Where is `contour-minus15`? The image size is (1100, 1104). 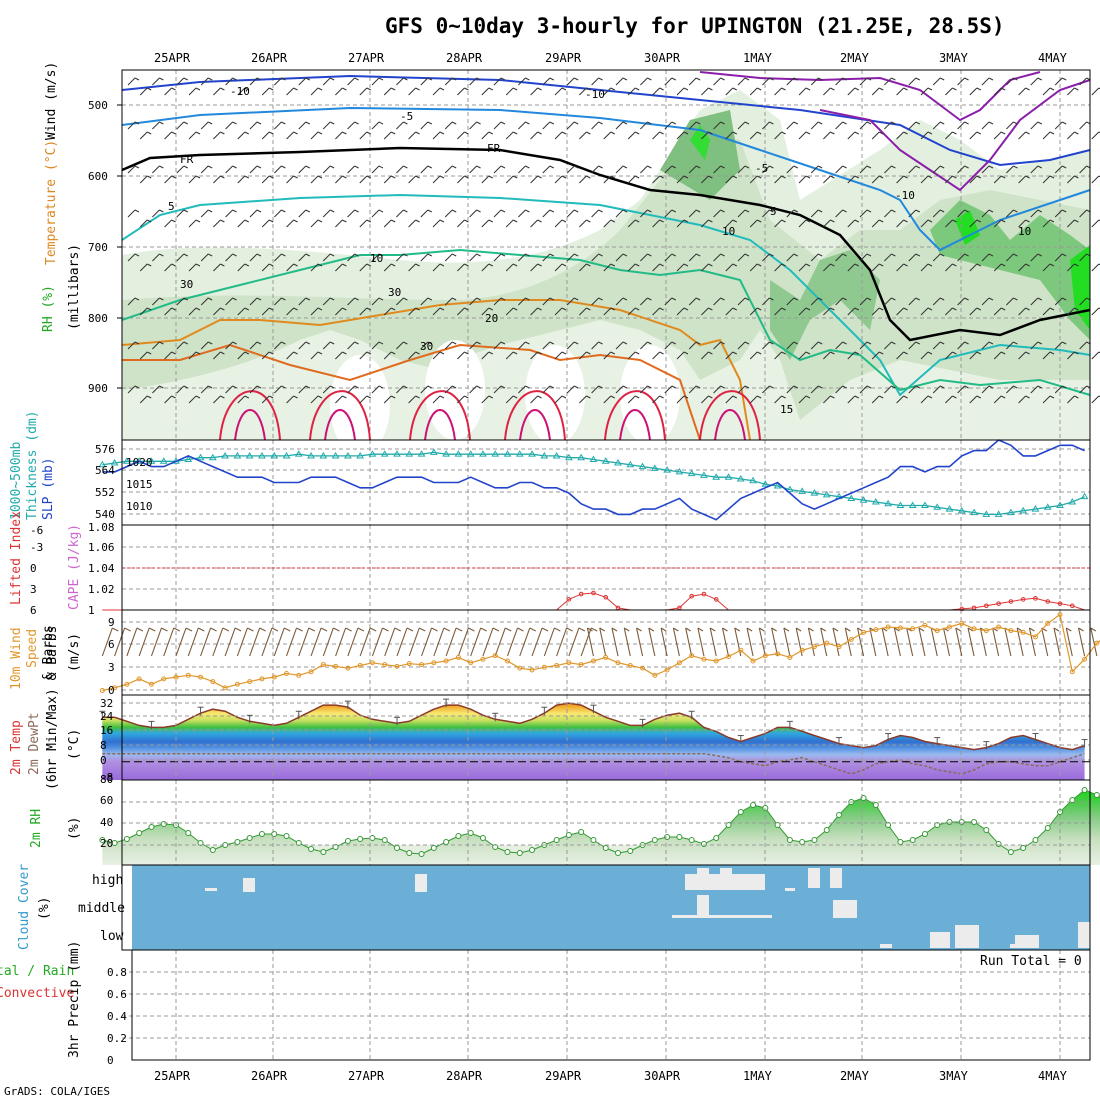
contour-minus15 is located at coordinates (870, 96).